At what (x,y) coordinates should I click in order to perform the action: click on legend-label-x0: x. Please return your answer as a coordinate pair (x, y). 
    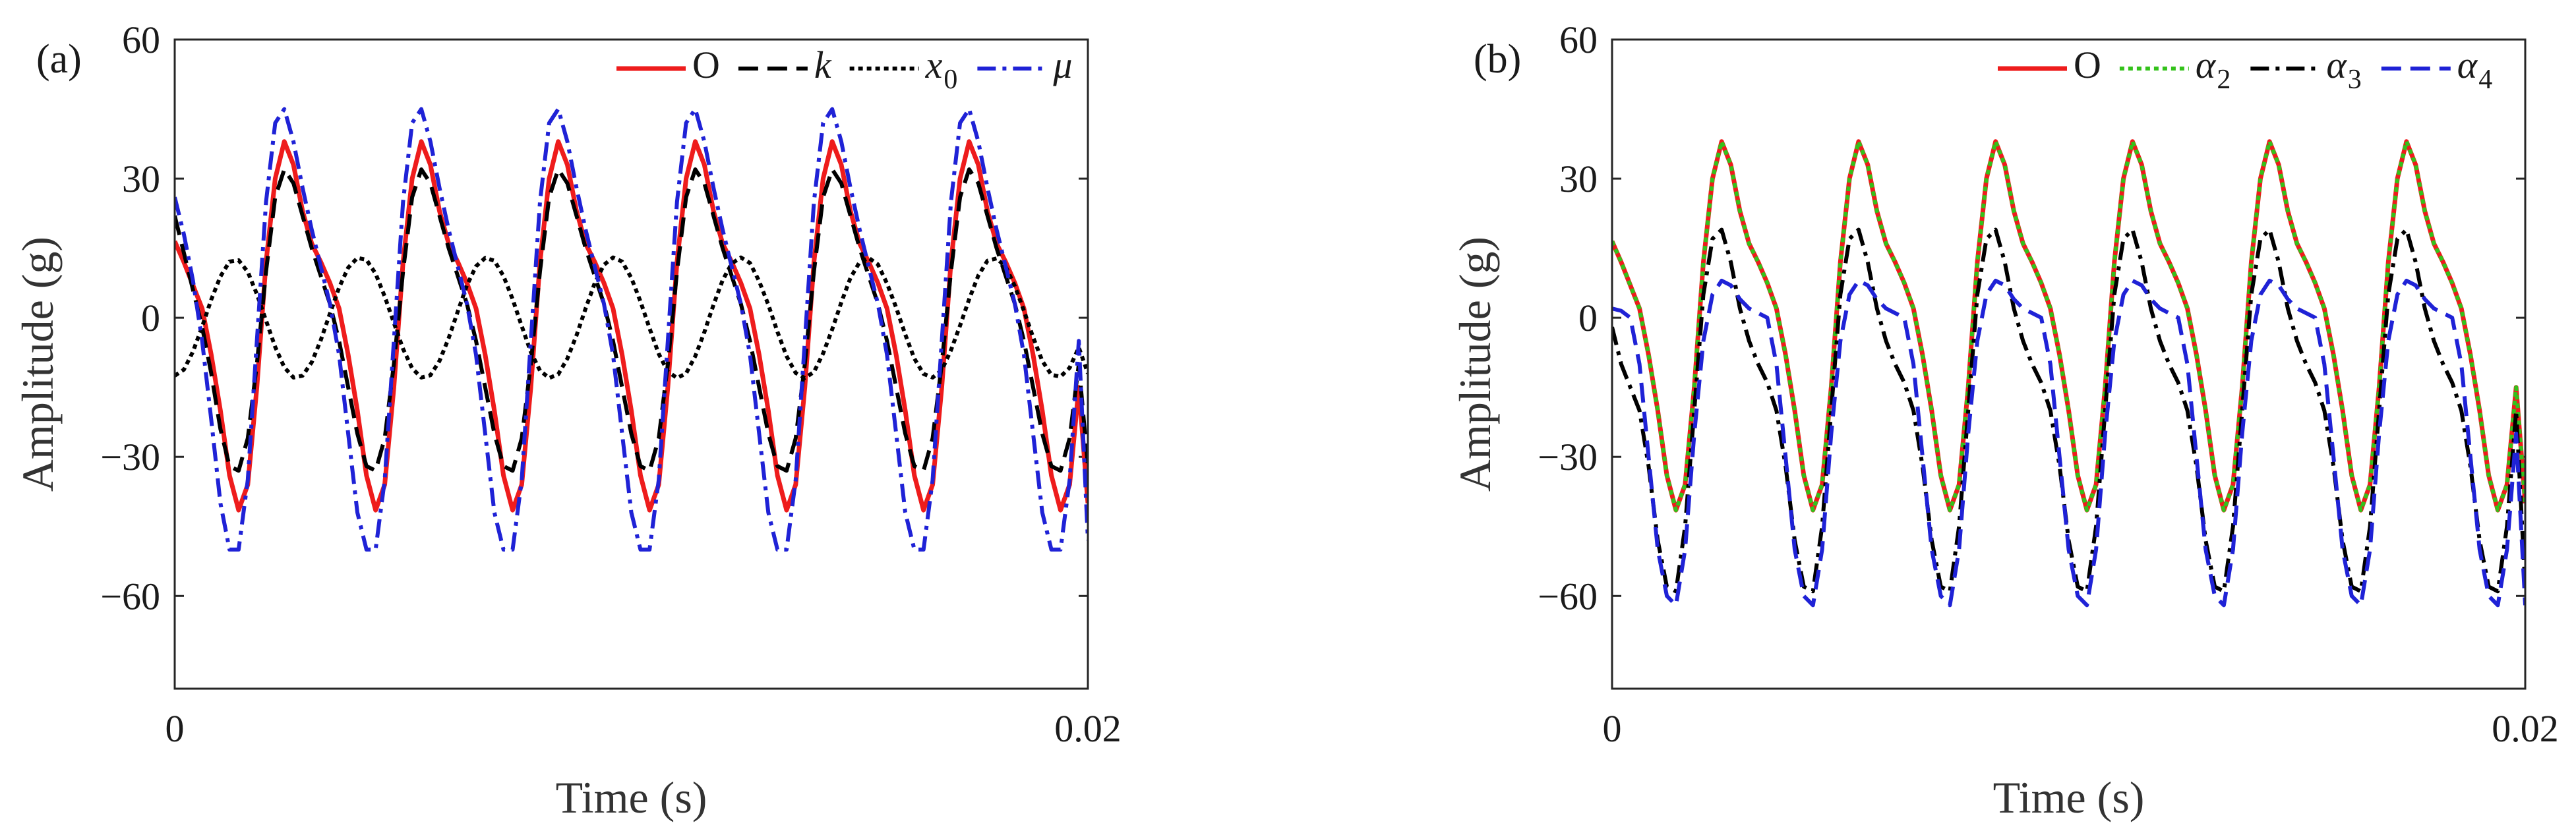
    Looking at the image, I should click on (934, 64).